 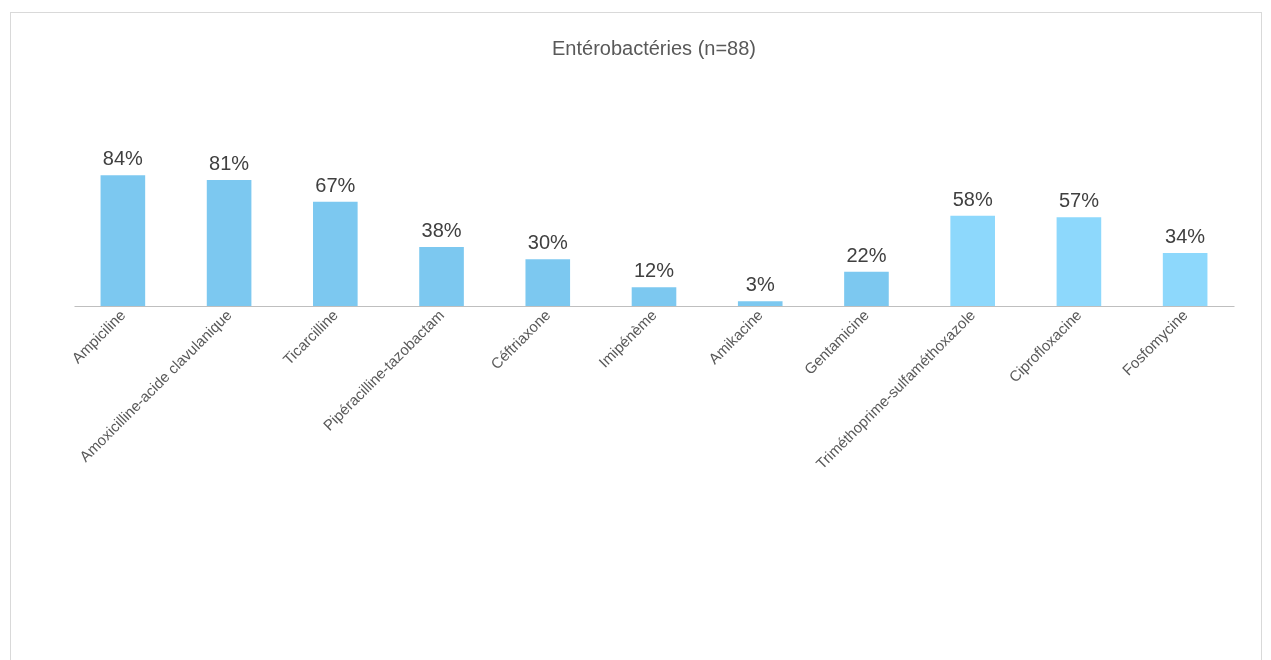 What do you see at coordinates (760, 284) in the screenshot?
I see `data-label: 3%` at bounding box center [760, 284].